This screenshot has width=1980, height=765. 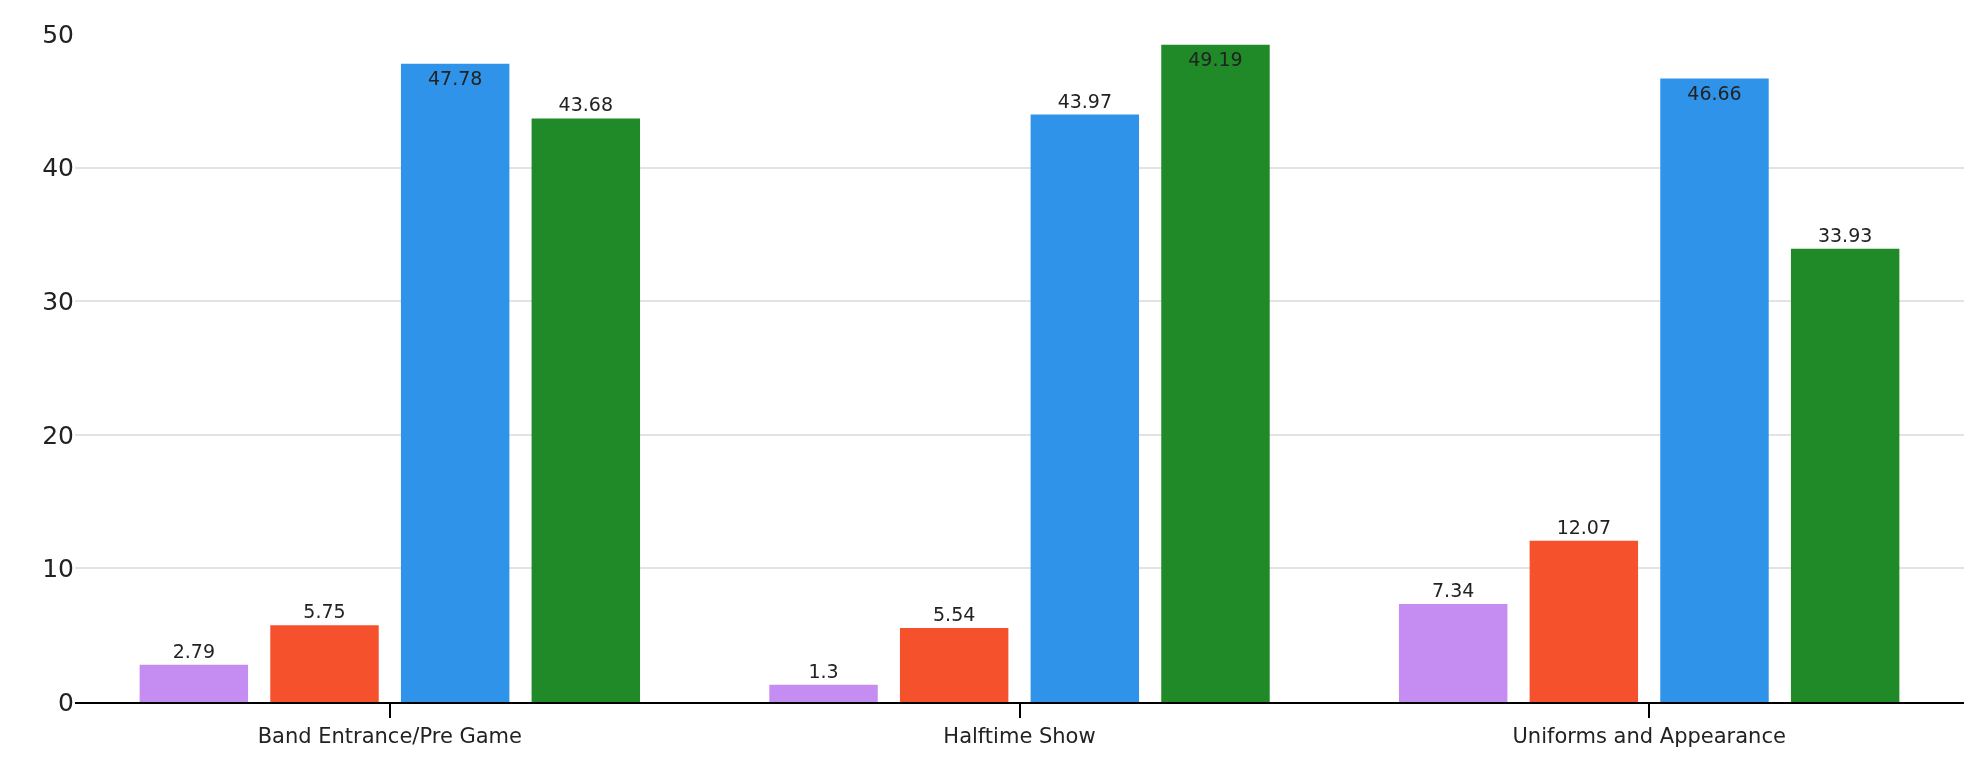 What do you see at coordinates (1584, 526) in the screenshot?
I see `data-label: 12.07` at bounding box center [1584, 526].